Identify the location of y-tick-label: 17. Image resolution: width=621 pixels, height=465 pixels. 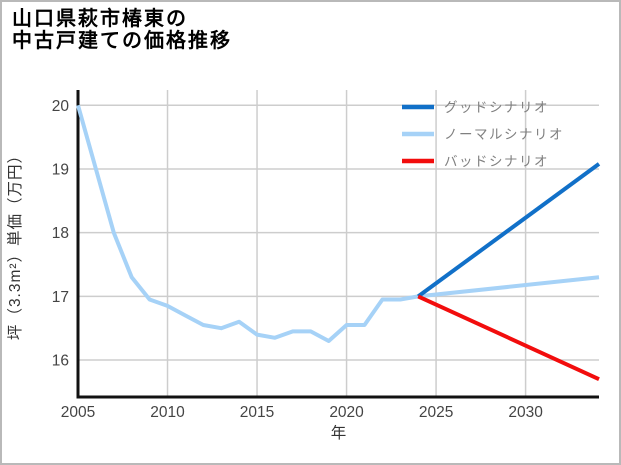
(60, 297).